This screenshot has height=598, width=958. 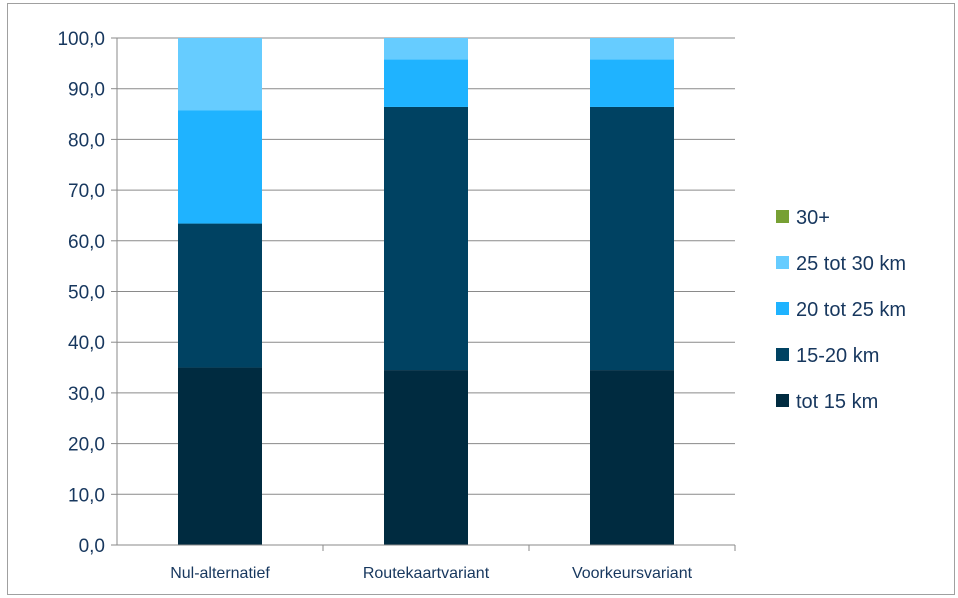 What do you see at coordinates (851, 264) in the screenshot?
I see `legend-label: 25 tot 30 km` at bounding box center [851, 264].